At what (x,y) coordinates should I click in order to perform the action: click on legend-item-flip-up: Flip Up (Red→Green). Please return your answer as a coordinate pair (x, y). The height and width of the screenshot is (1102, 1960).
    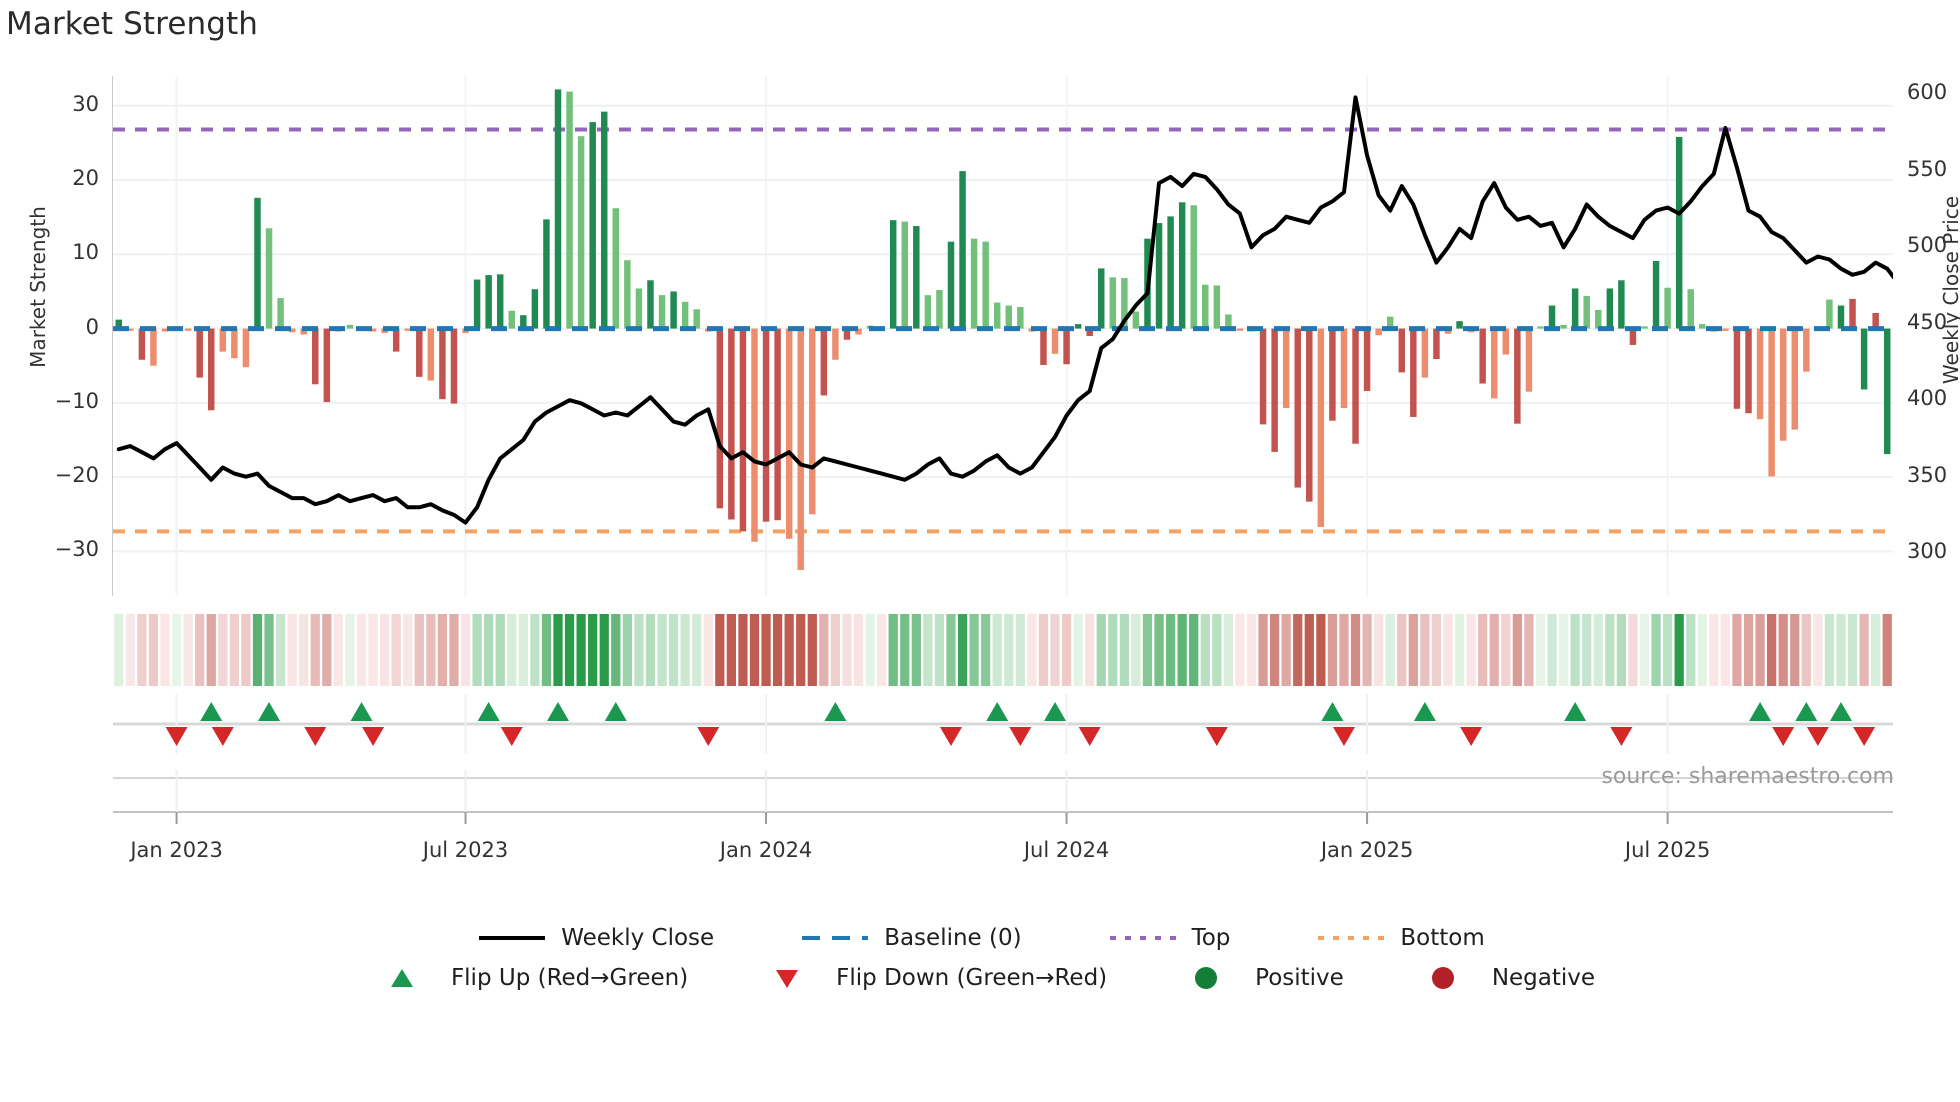
    Looking at the image, I should click on (526, 978).